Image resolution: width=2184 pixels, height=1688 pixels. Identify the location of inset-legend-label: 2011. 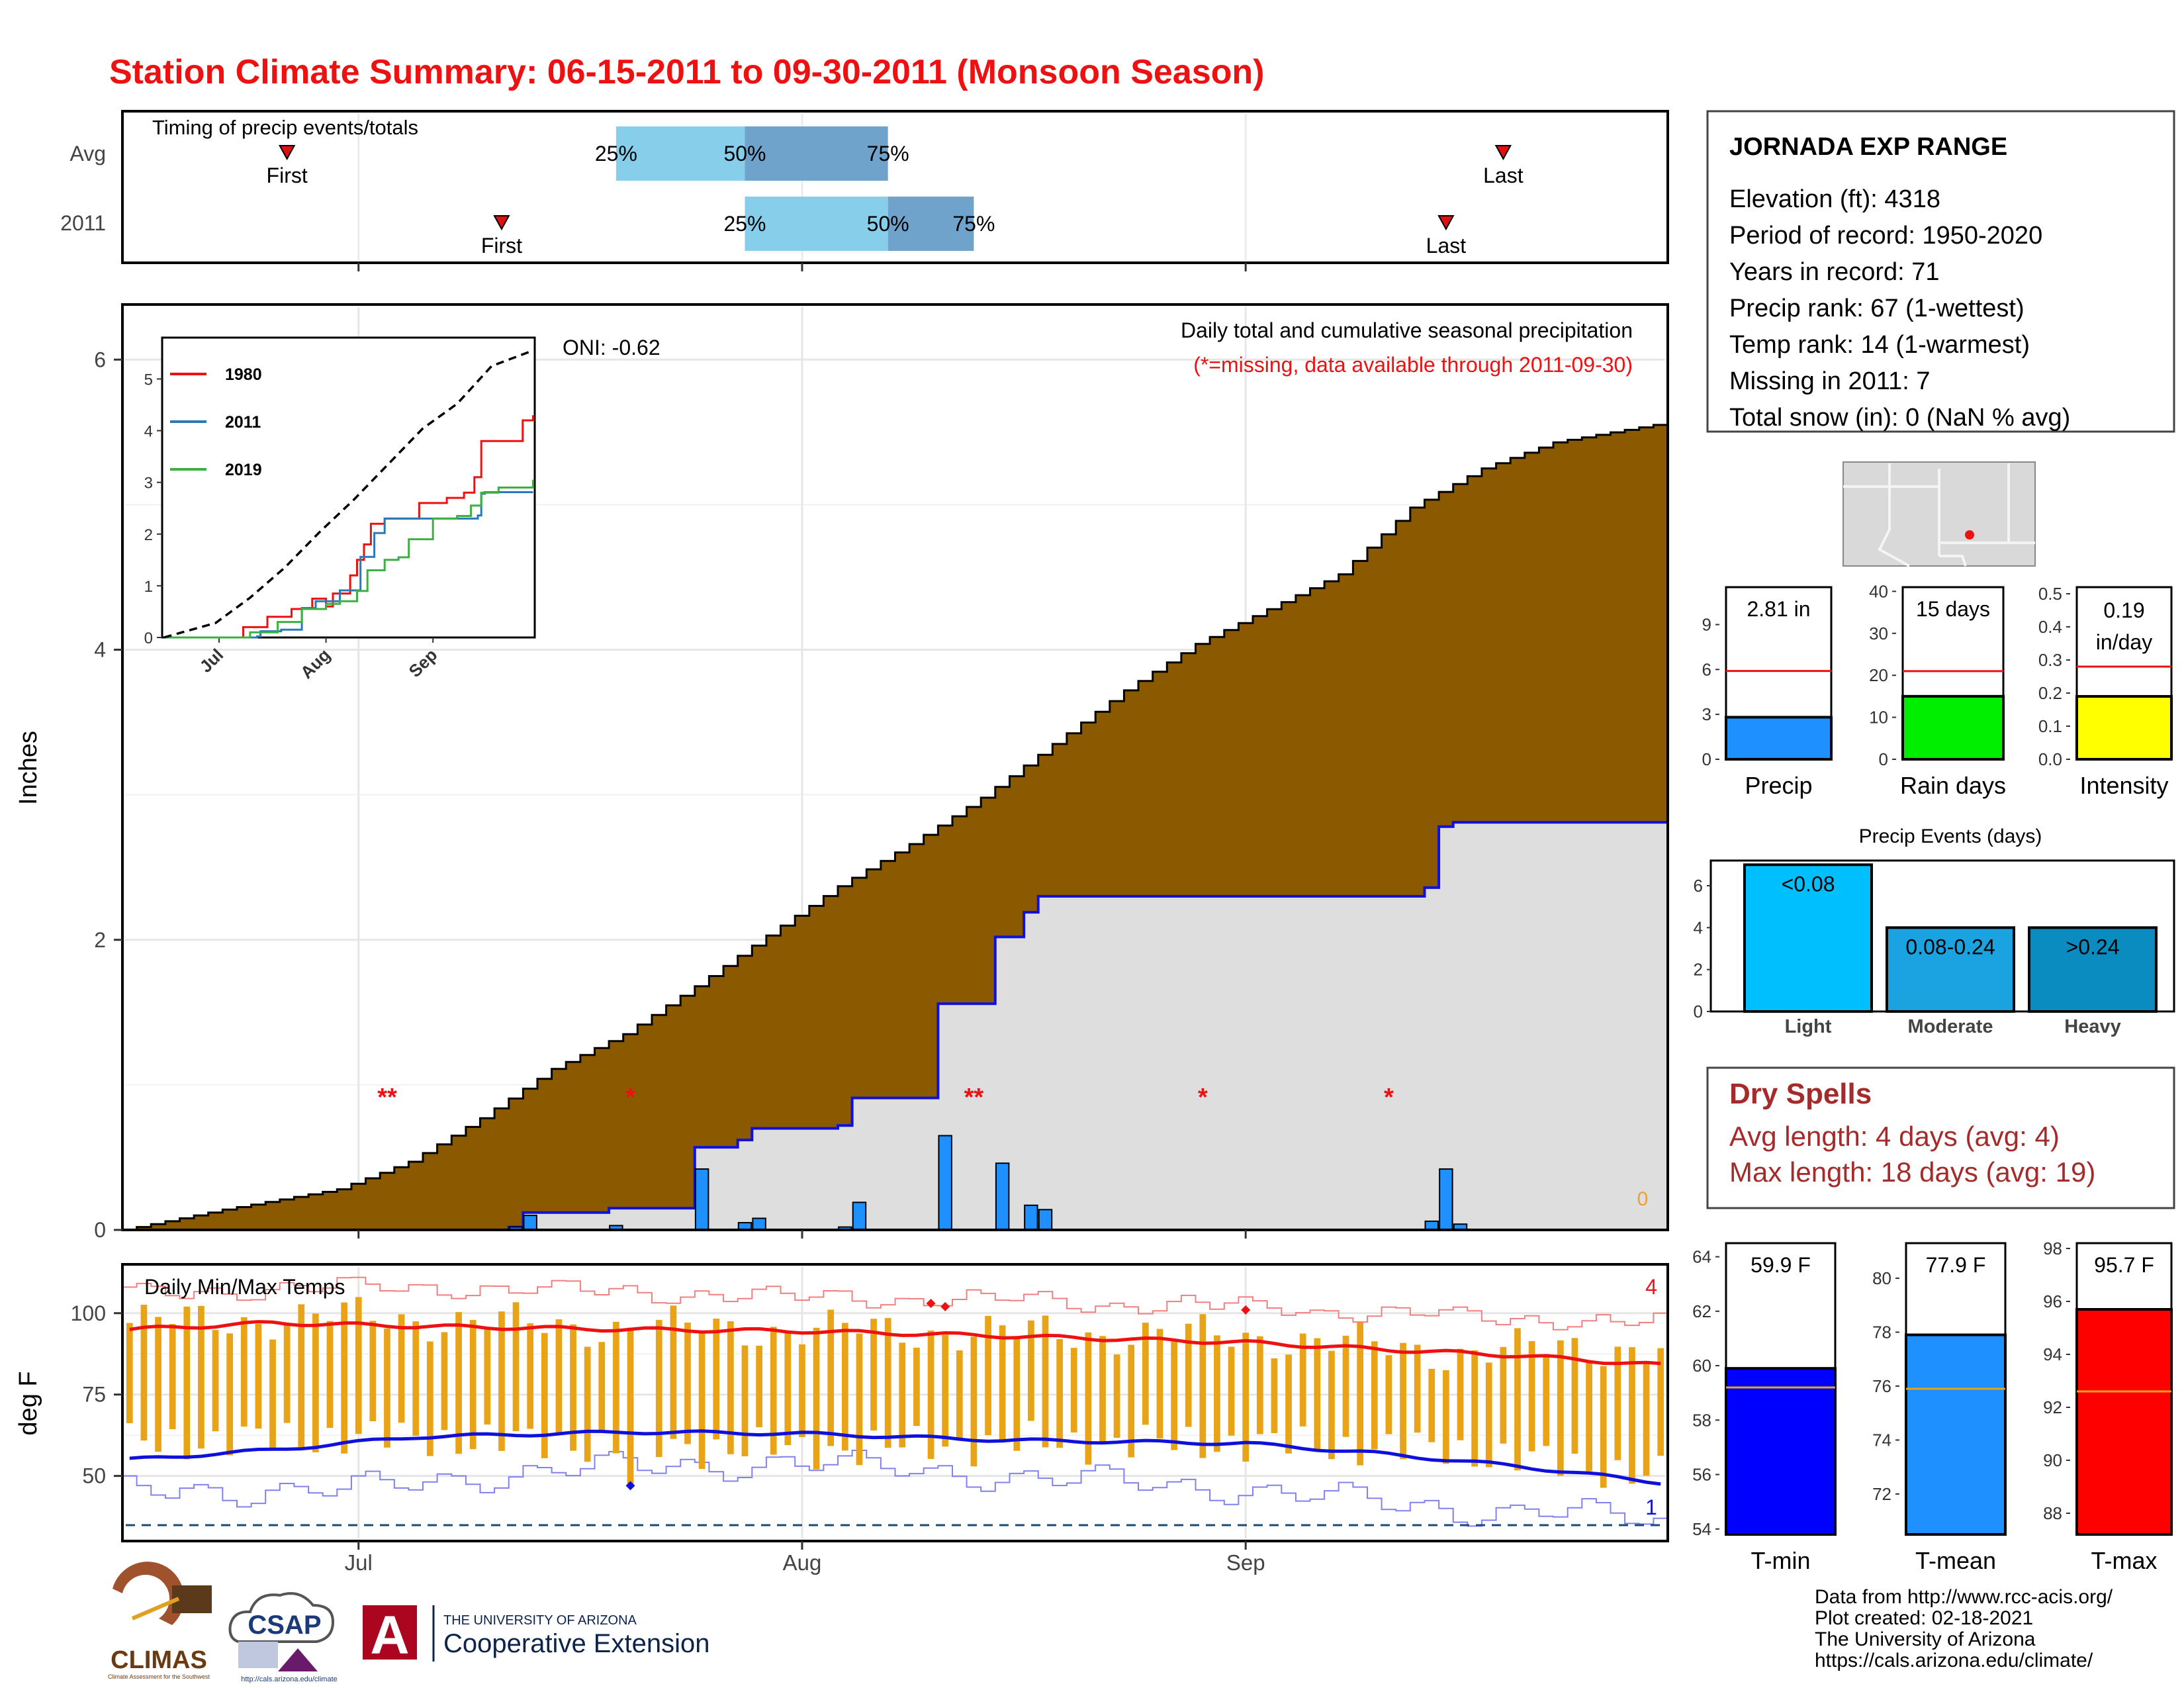
(243, 422).